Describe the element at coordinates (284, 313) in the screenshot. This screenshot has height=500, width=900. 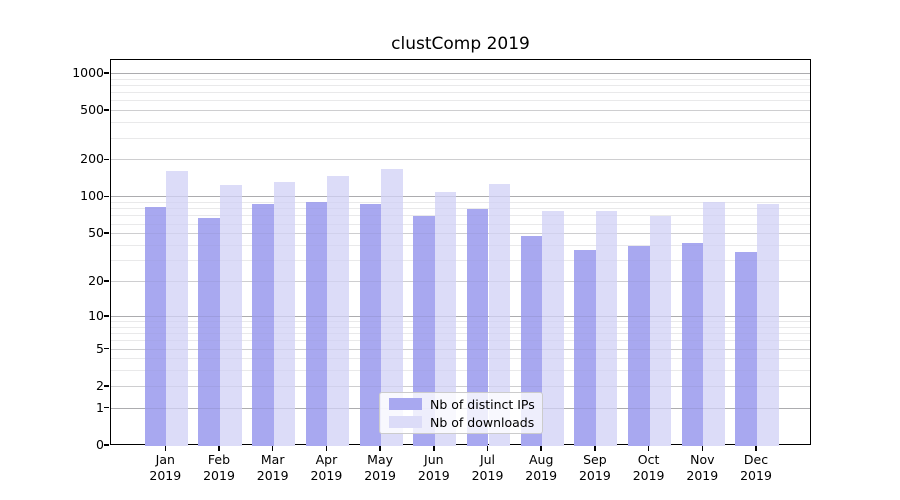
I see `bar-downloads-mar` at that location.